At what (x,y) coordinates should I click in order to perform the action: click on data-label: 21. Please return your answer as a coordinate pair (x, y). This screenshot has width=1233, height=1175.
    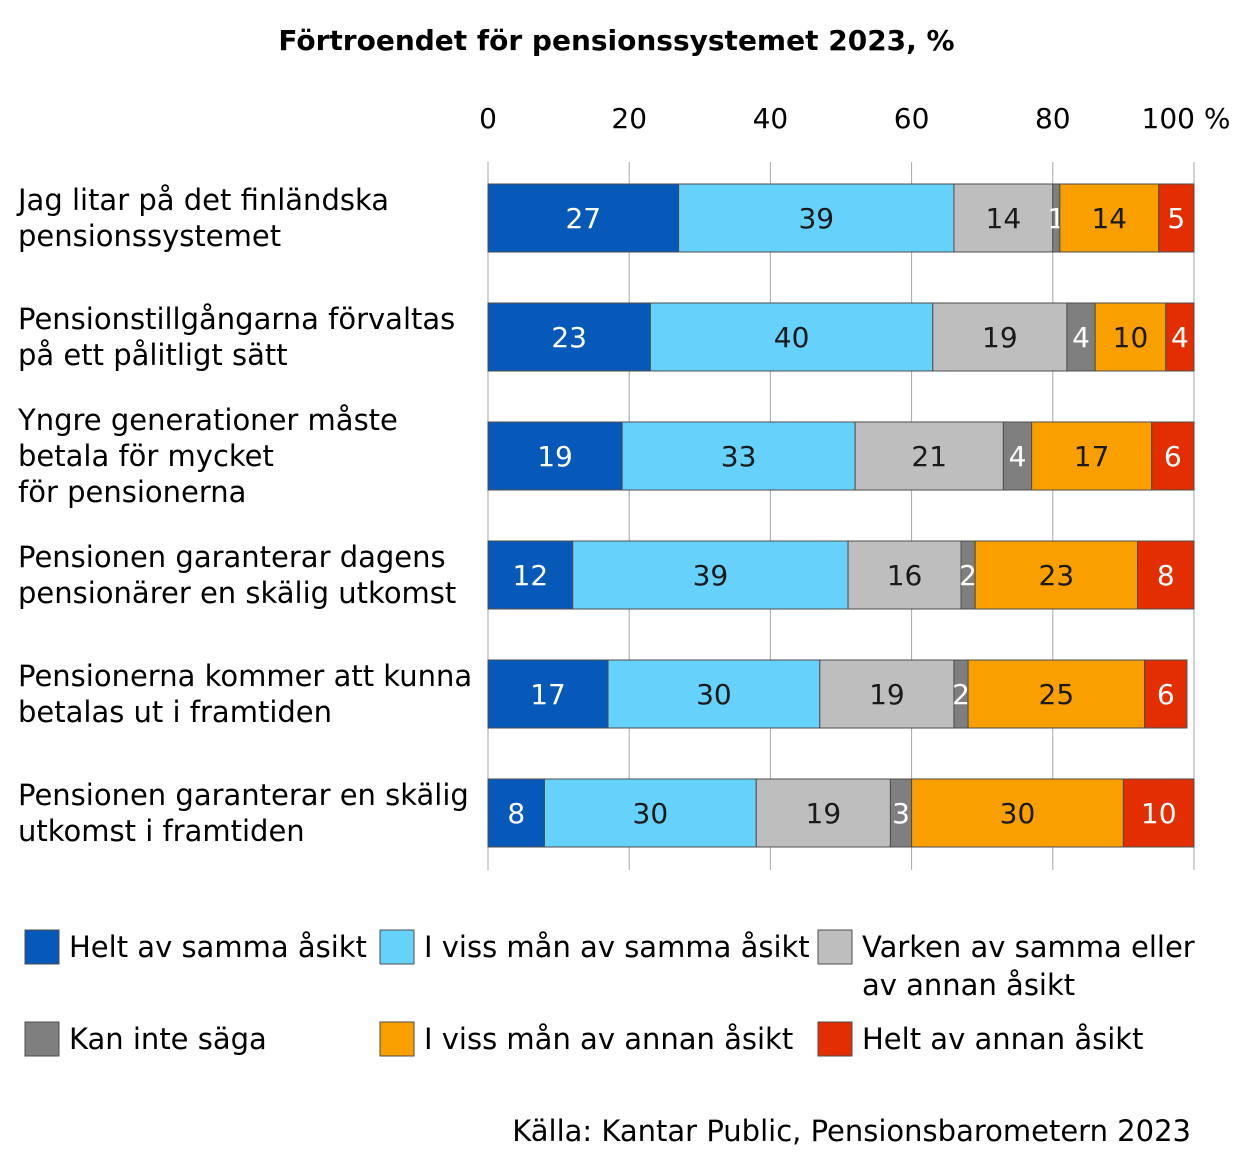
    Looking at the image, I should click on (929, 456).